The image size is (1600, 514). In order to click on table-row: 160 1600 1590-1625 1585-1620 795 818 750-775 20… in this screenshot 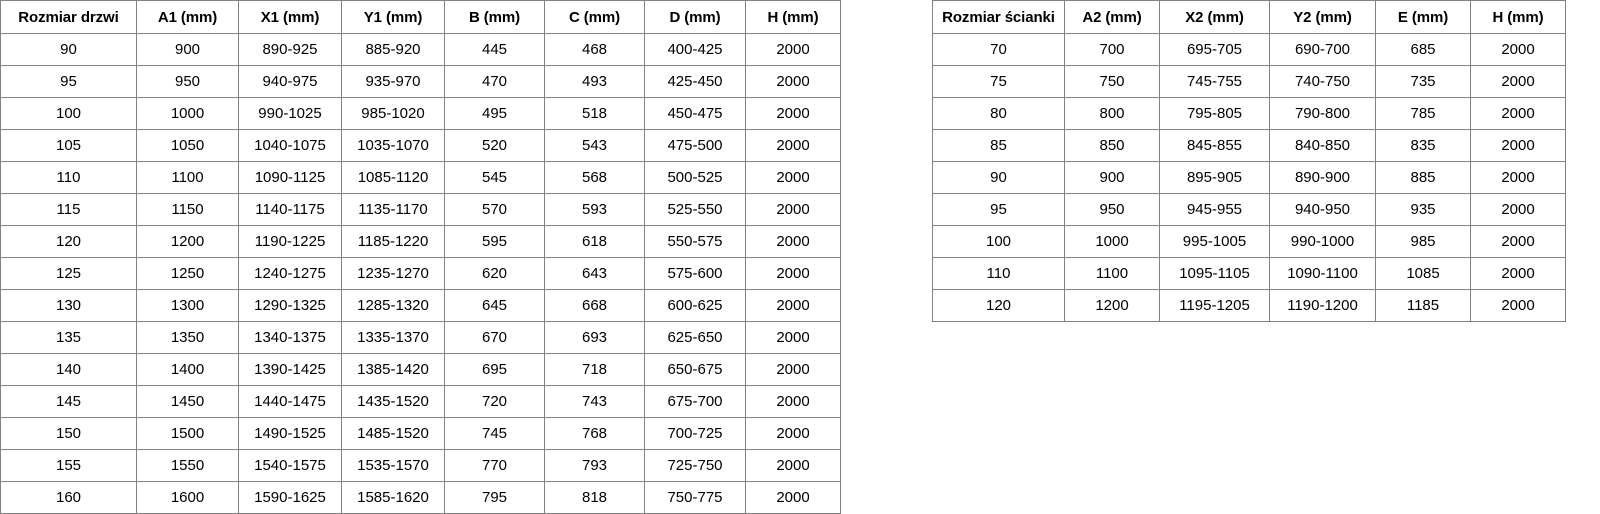, I will do `click(420, 497)`.